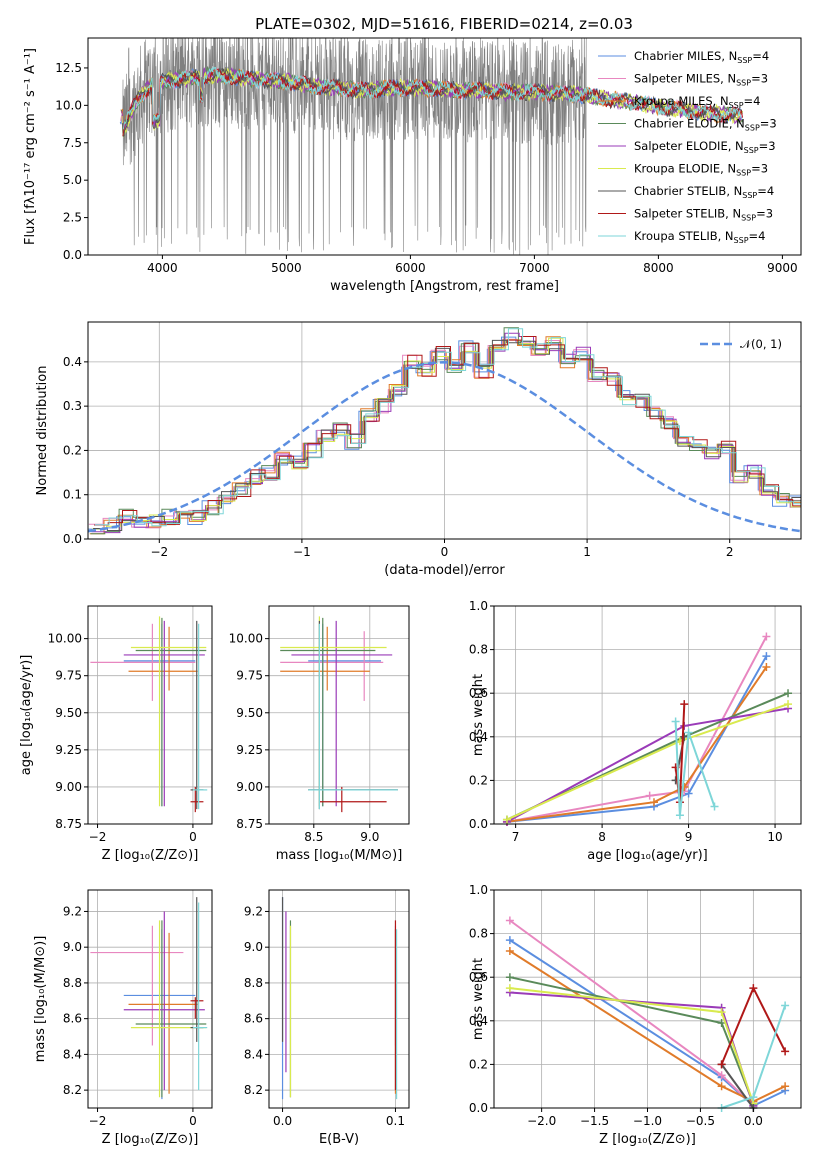 This screenshot has width=819, height=1170. Describe the element at coordinates (774, 837) in the screenshot. I see `x-tick-label: 10` at that location.